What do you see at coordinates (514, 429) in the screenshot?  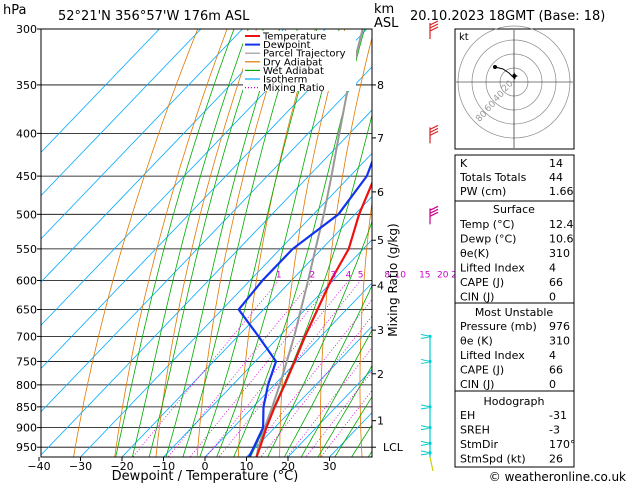 I see `hodograph-index-box` at bounding box center [514, 429].